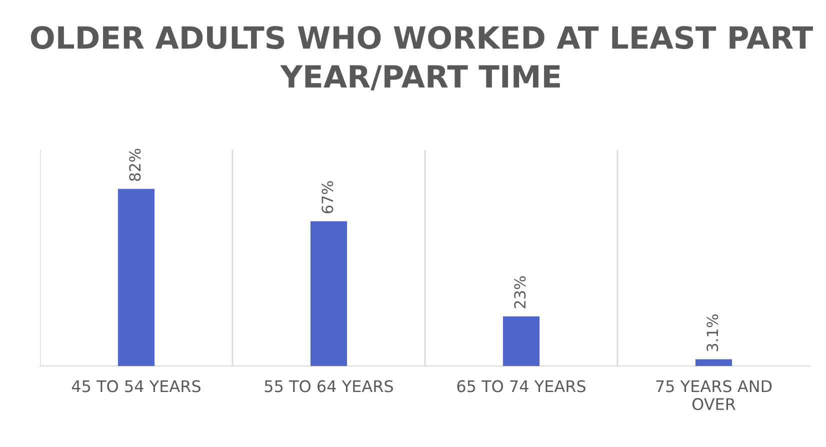  I want to click on data-label: 82%, so click(135, 164).